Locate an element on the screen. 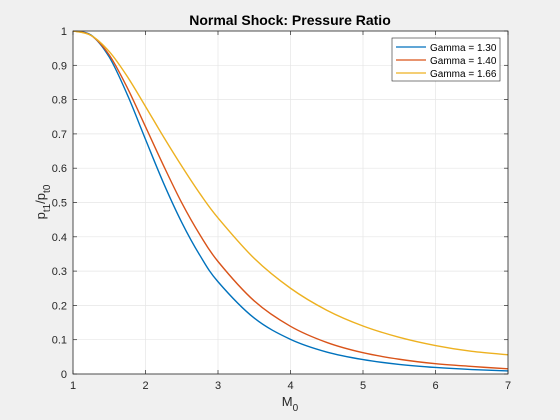 This screenshot has height=420, width=560. y-axis-label-p1: p is located at coordinates (40, 215).